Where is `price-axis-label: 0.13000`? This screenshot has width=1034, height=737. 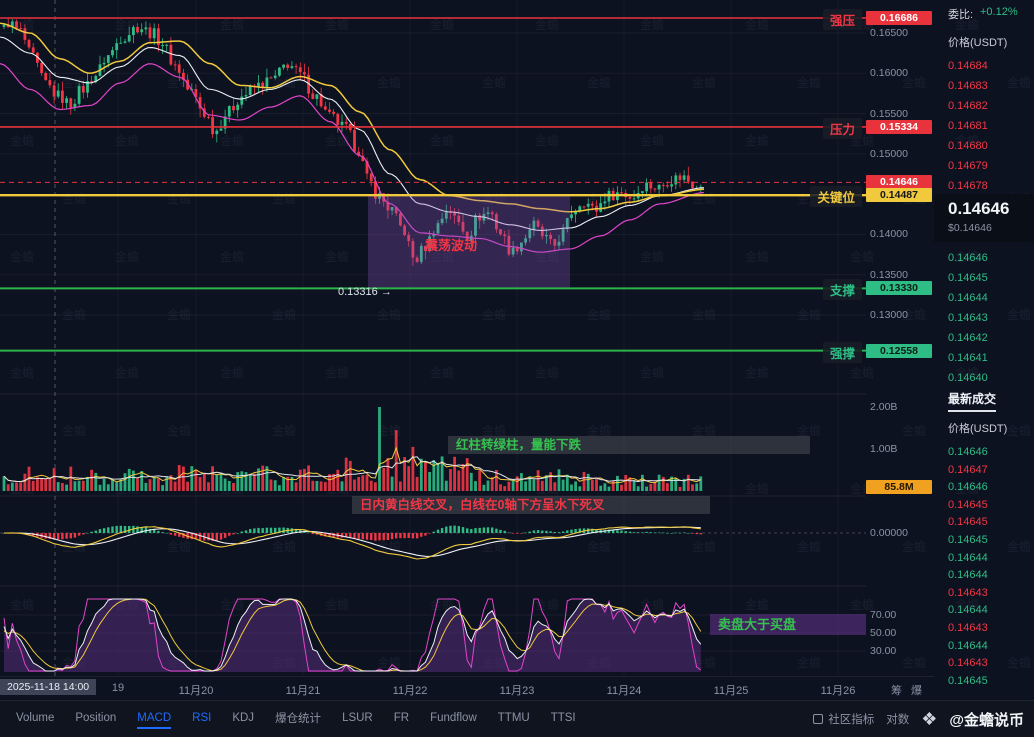
price-axis-label: 0.13000 is located at coordinates (889, 315).